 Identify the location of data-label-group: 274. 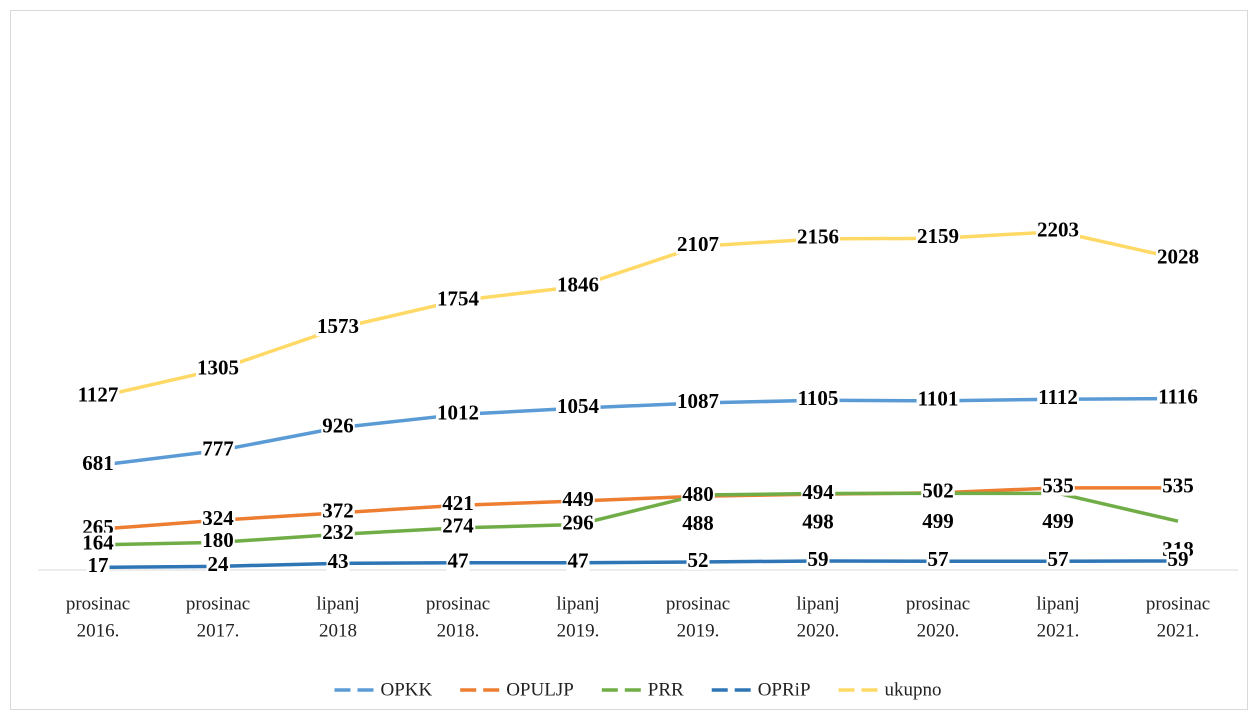
(458, 526).